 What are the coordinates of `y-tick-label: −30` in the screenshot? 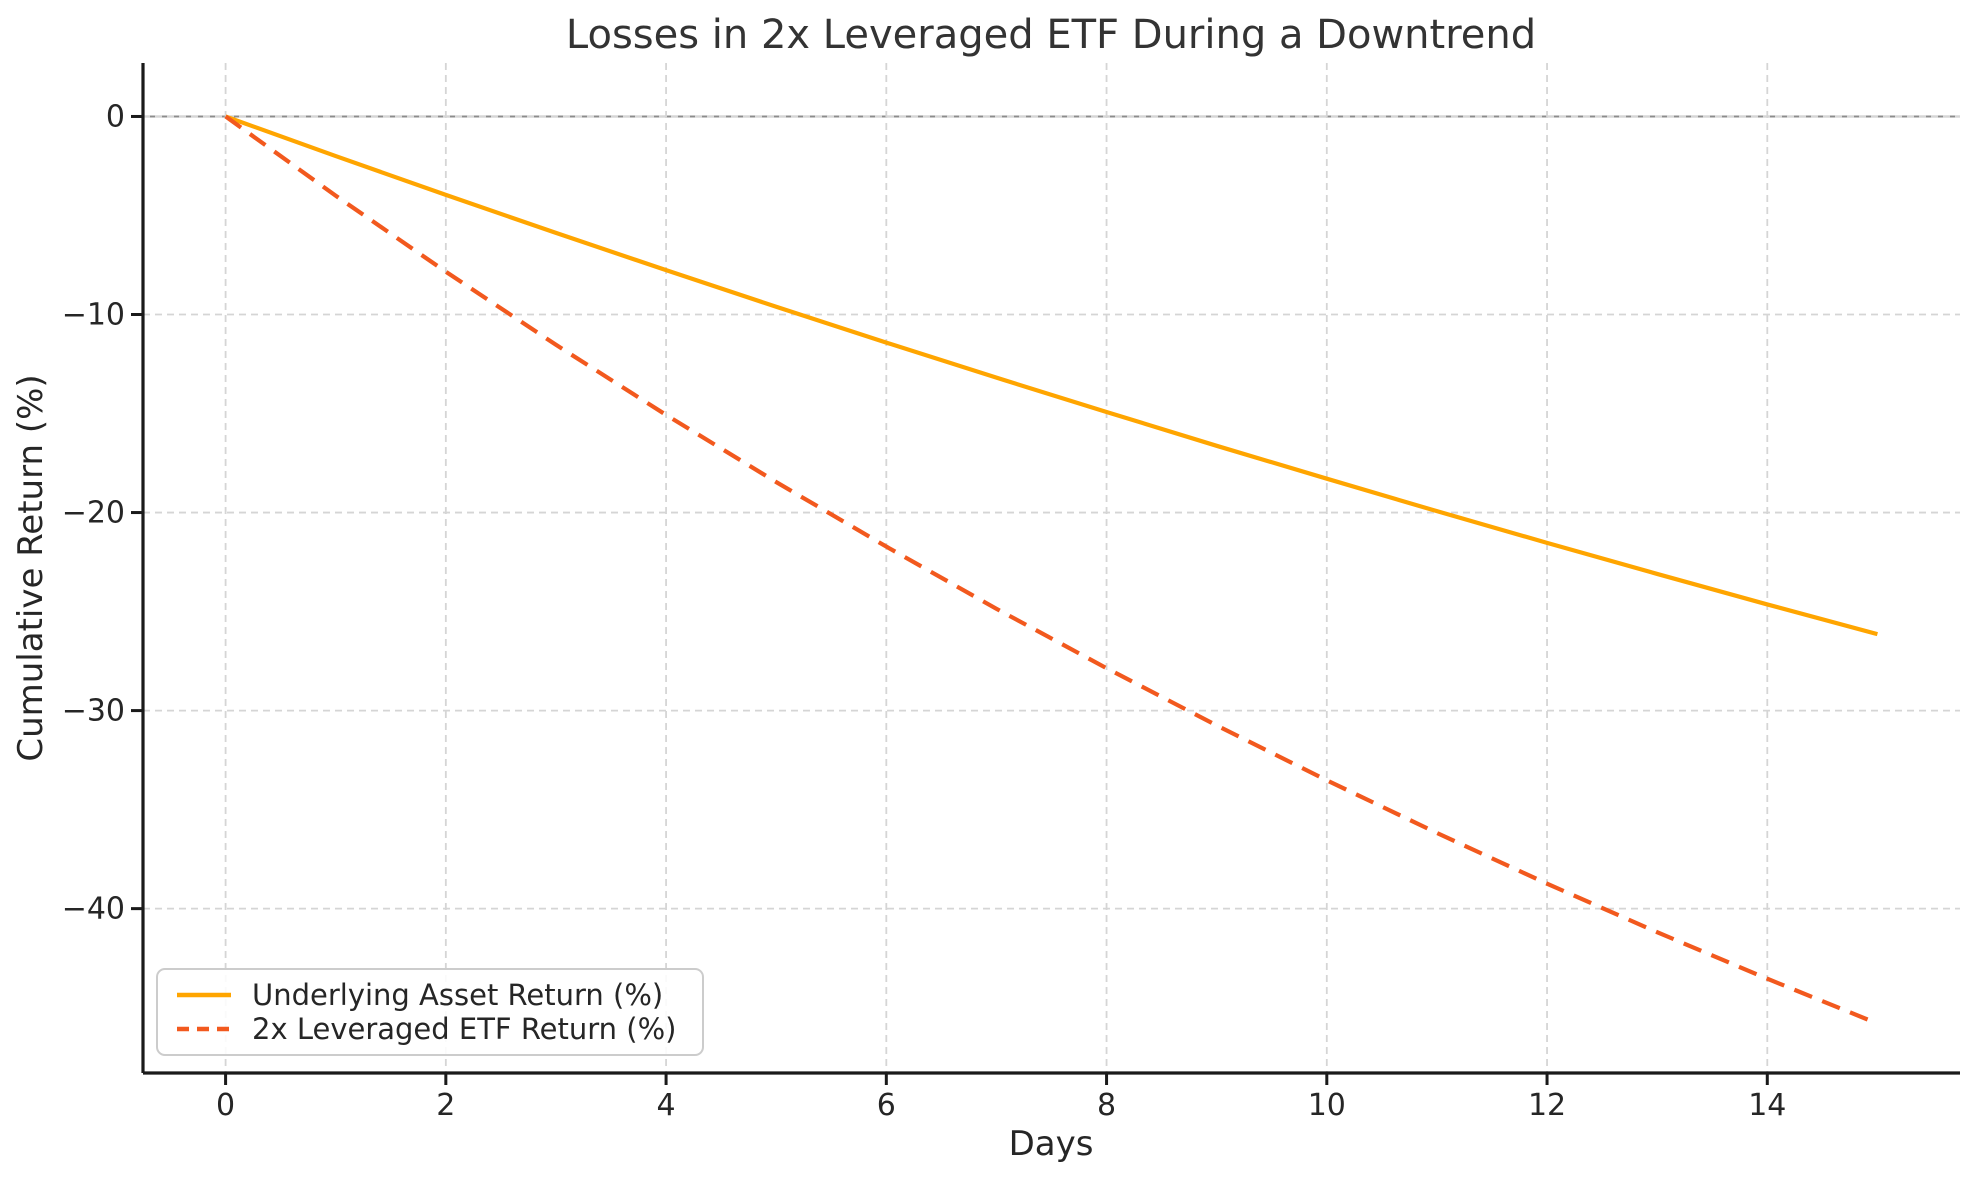 It's located at (93, 711).